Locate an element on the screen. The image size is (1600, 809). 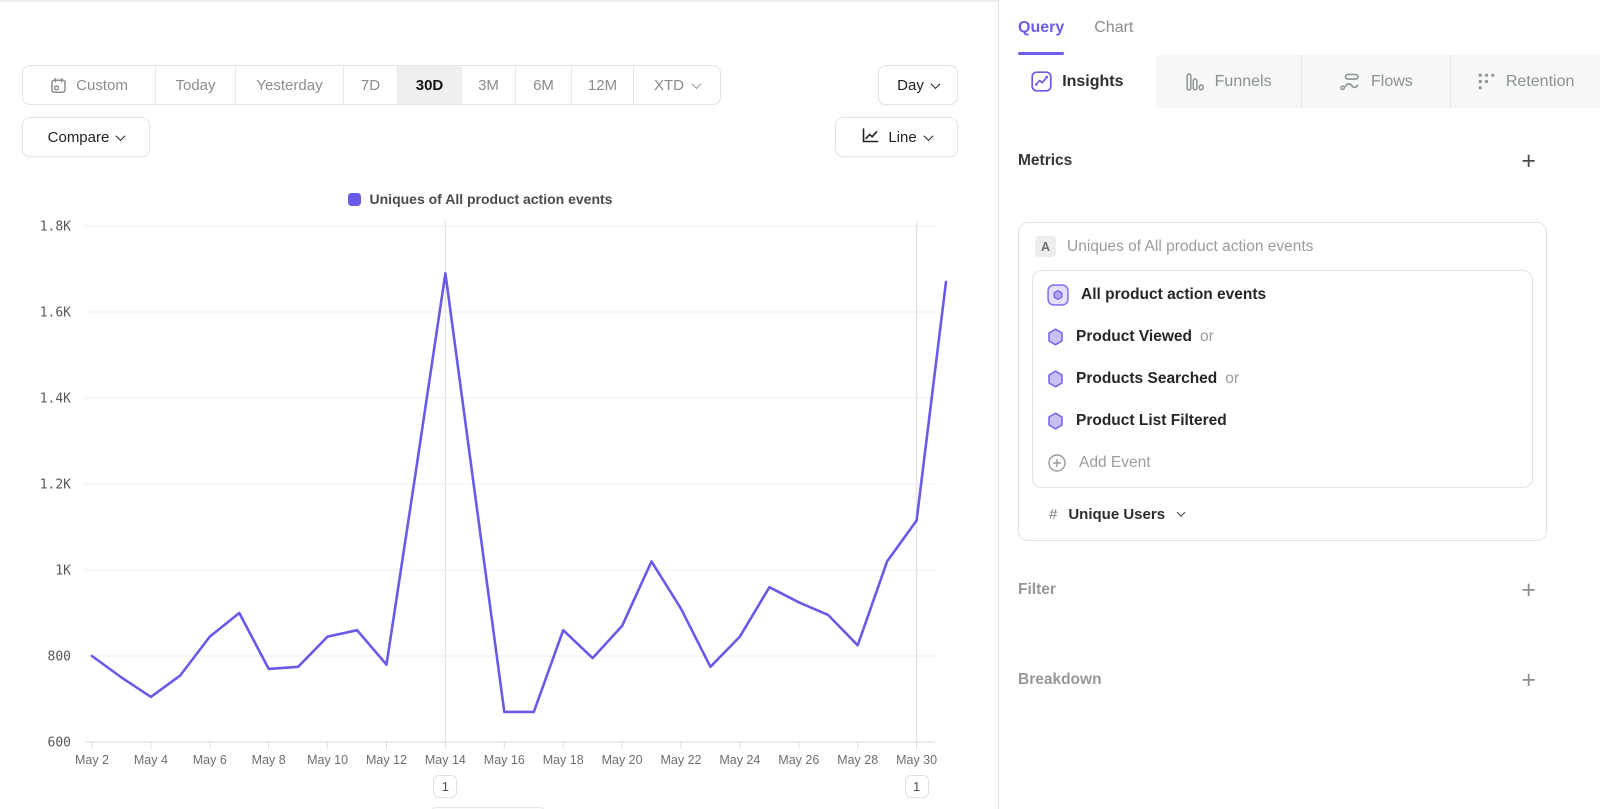
svg-text: 1K is located at coordinates (63, 571).